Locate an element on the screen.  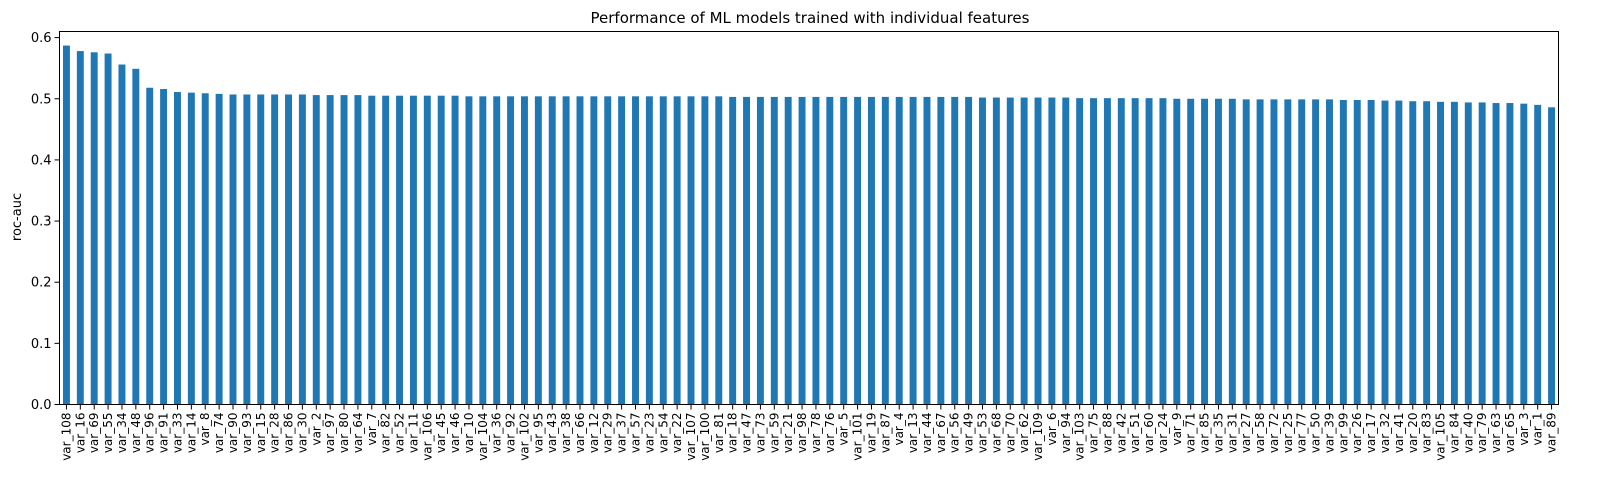
x-tick-label: var_10 is located at coordinates (469, 433).